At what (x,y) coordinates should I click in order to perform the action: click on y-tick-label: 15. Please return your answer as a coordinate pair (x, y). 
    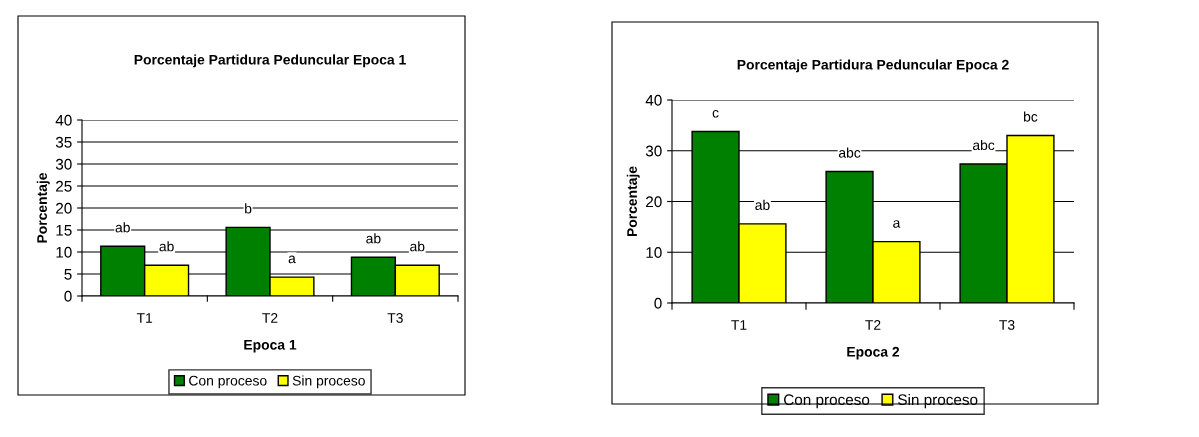
    Looking at the image, I should click on (64, 230).